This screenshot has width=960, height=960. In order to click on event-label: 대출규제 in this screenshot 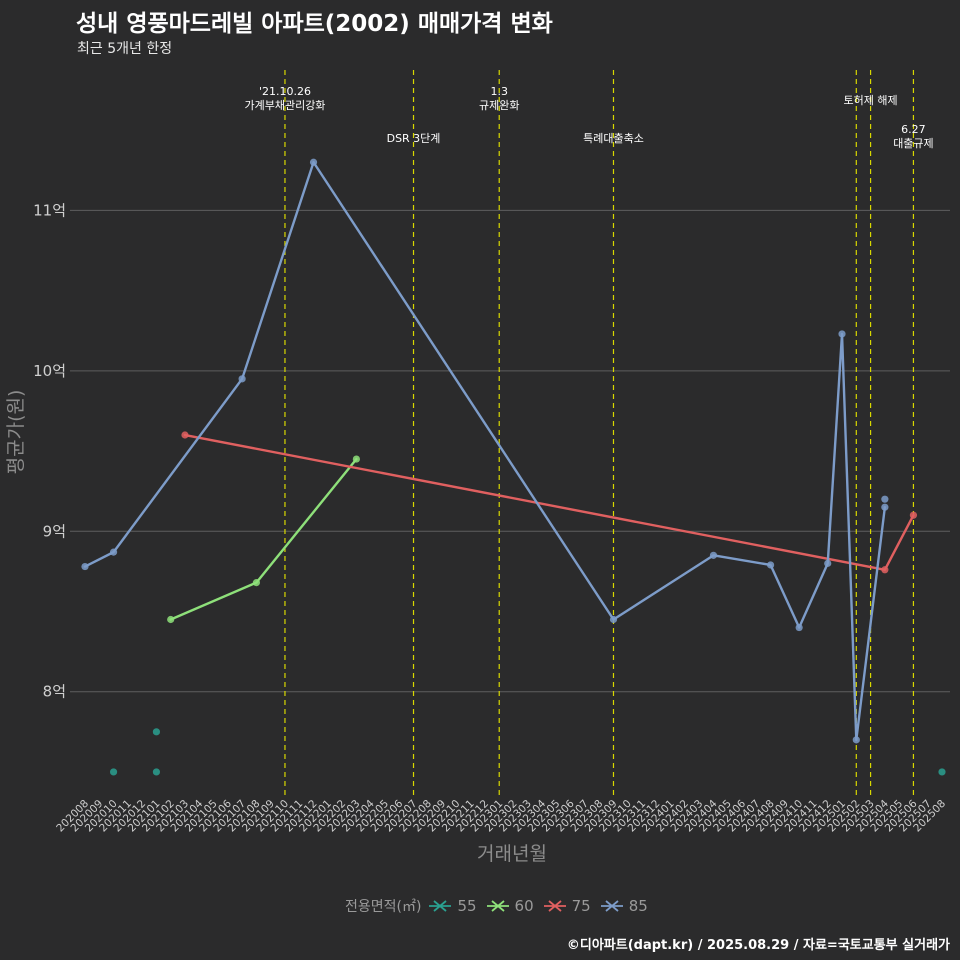, I will do `click(913, 143)`.